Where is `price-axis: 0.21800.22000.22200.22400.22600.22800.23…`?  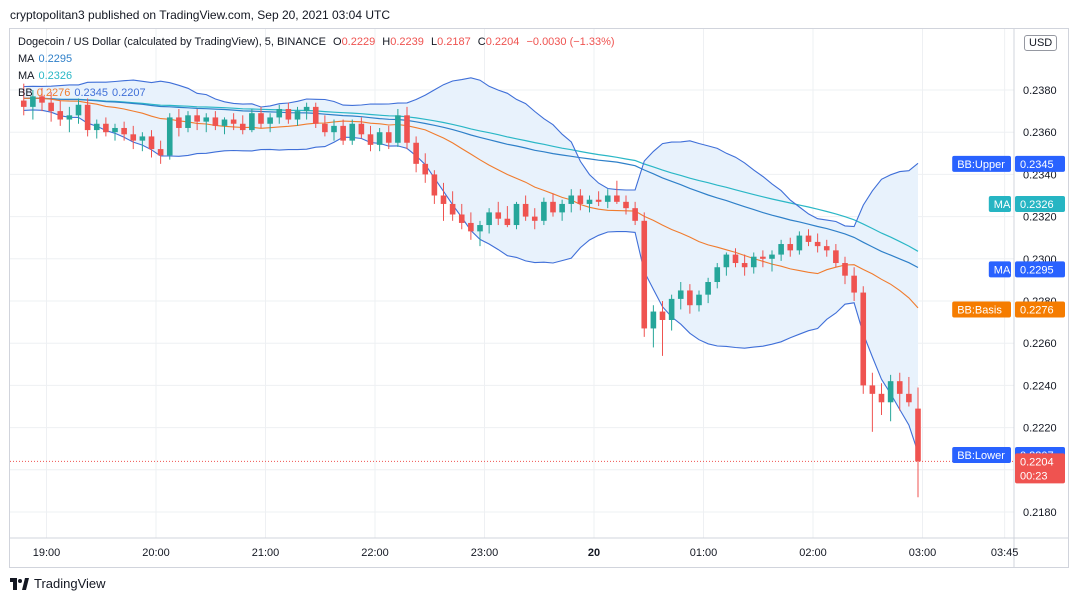 price-axis: 0.21800.22000.22200.22400.22600.22800.23… is located at coordinates (1040, 302).